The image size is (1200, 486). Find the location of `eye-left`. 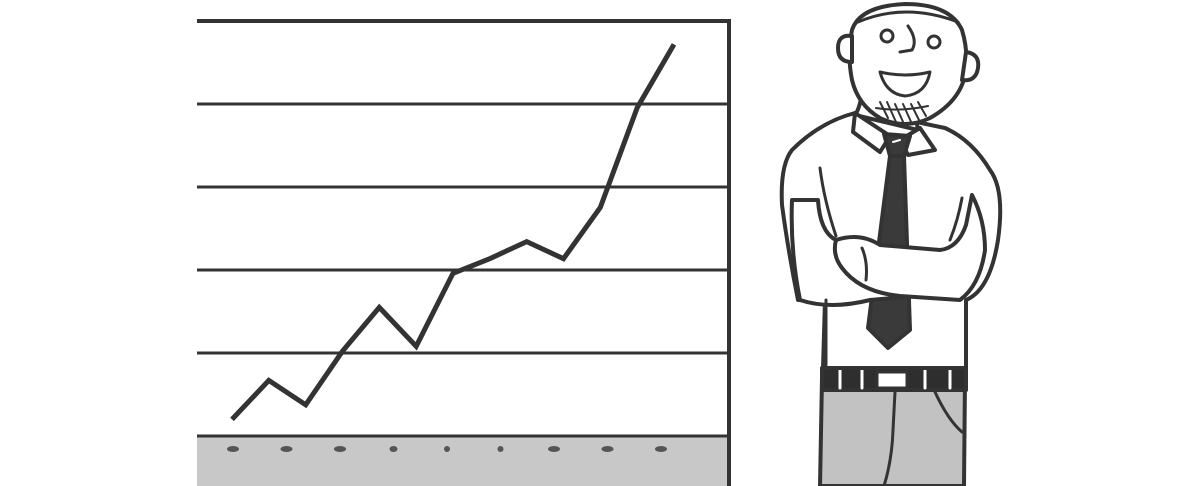

eye-left is located at coordinates (887, 36).